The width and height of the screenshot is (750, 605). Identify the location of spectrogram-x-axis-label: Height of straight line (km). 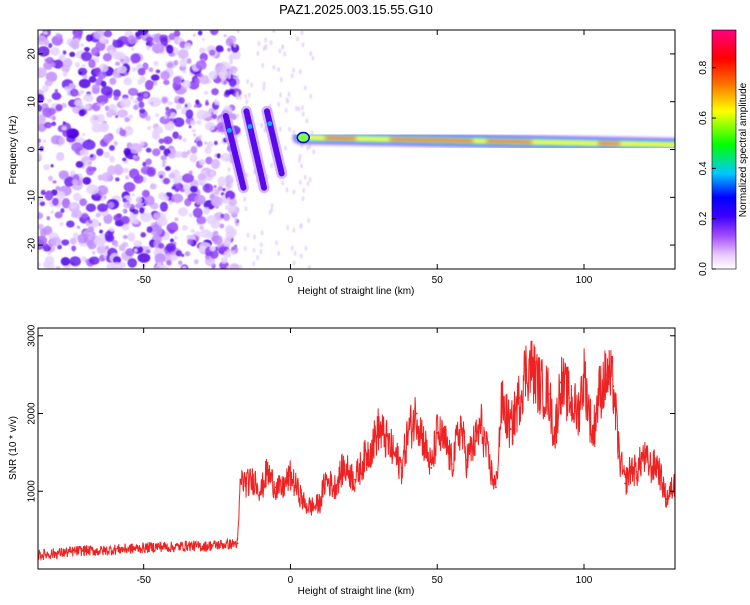
(356, 291).